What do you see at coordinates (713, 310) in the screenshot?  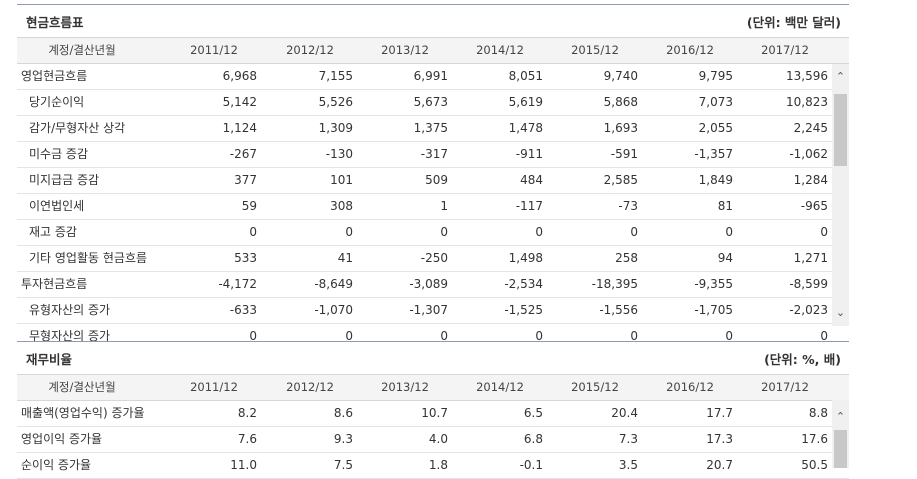 I see `row-value: -1,705` at bounding box center [713, 310].